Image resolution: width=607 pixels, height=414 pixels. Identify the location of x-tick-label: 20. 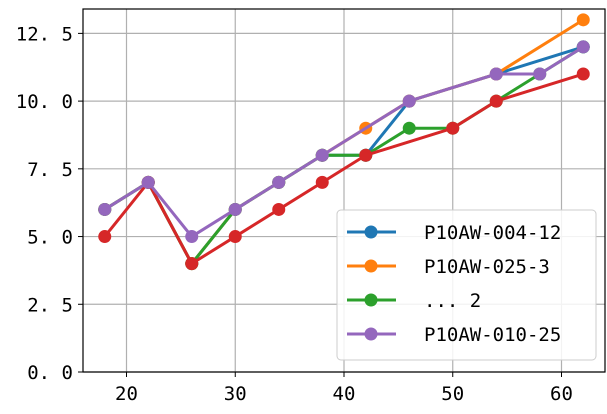
(126, 394).